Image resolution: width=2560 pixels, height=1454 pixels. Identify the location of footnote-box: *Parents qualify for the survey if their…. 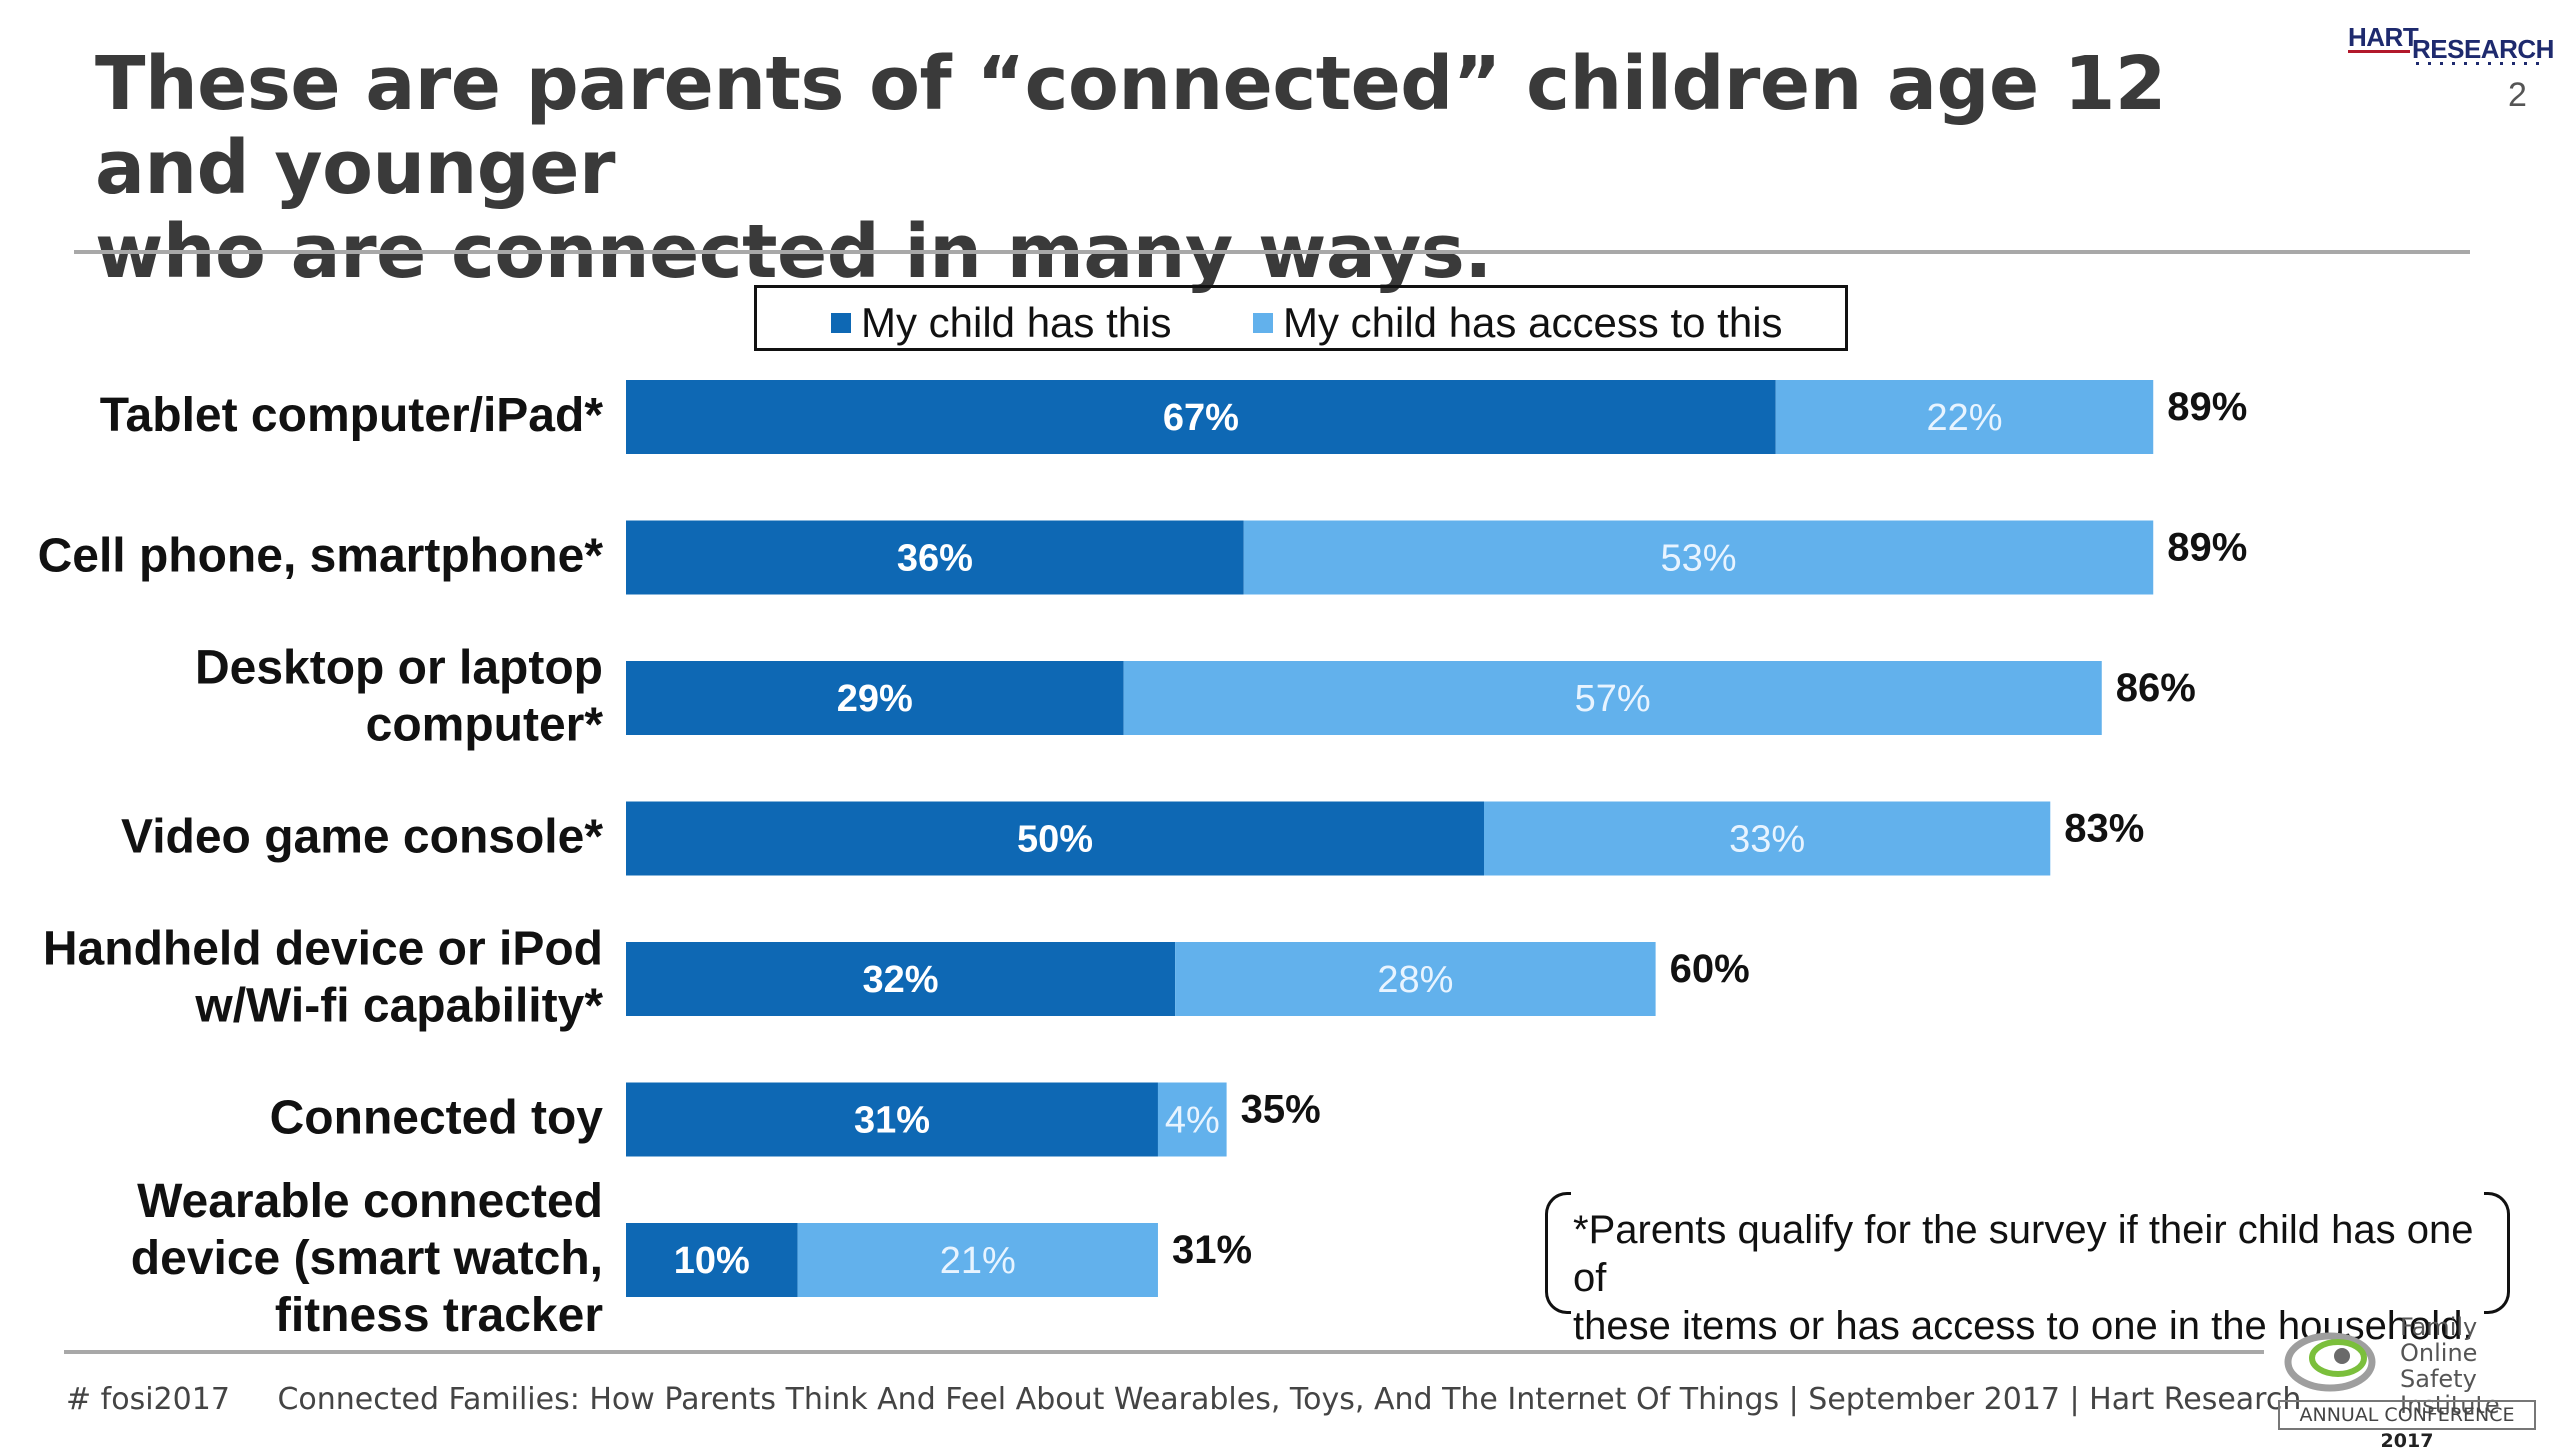
(2027, 1270).